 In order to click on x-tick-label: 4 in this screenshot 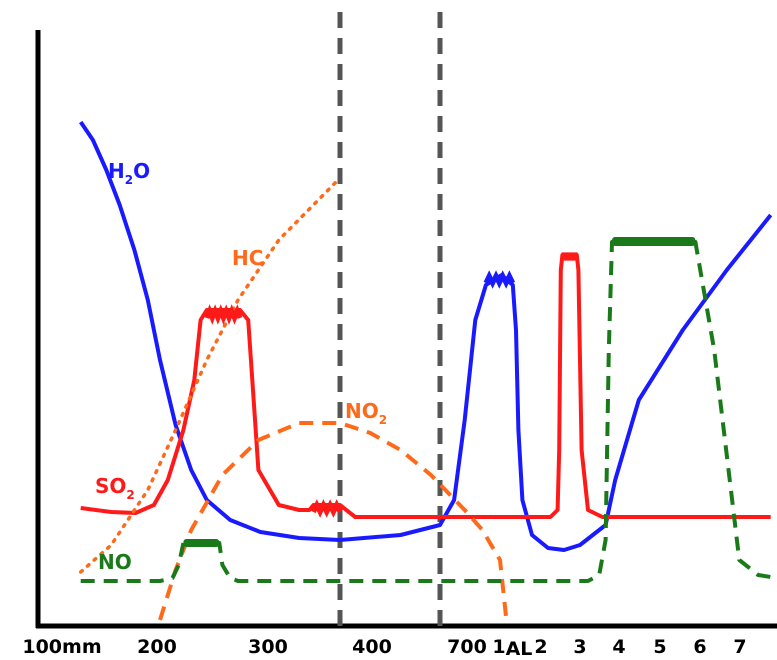, I will do `click(618, 647)`.